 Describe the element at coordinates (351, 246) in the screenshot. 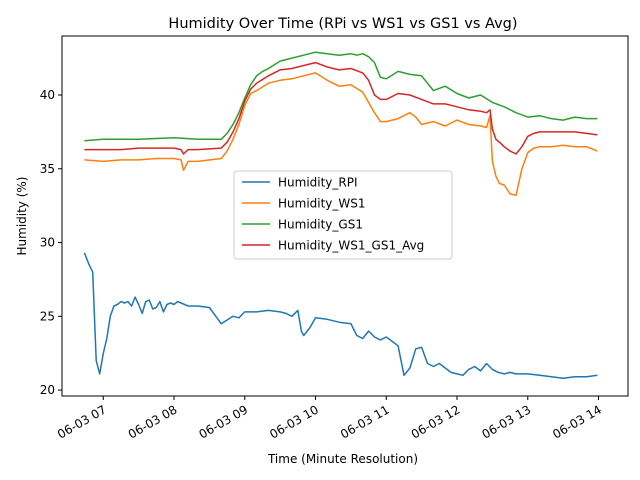

I see `legend-label: Humidity_WS1_GS1_Avg` at that location.